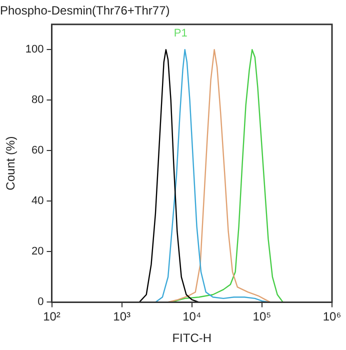 This screenshot has width=346, height=350. I want to click on annotation: P1, so click(181, 33).